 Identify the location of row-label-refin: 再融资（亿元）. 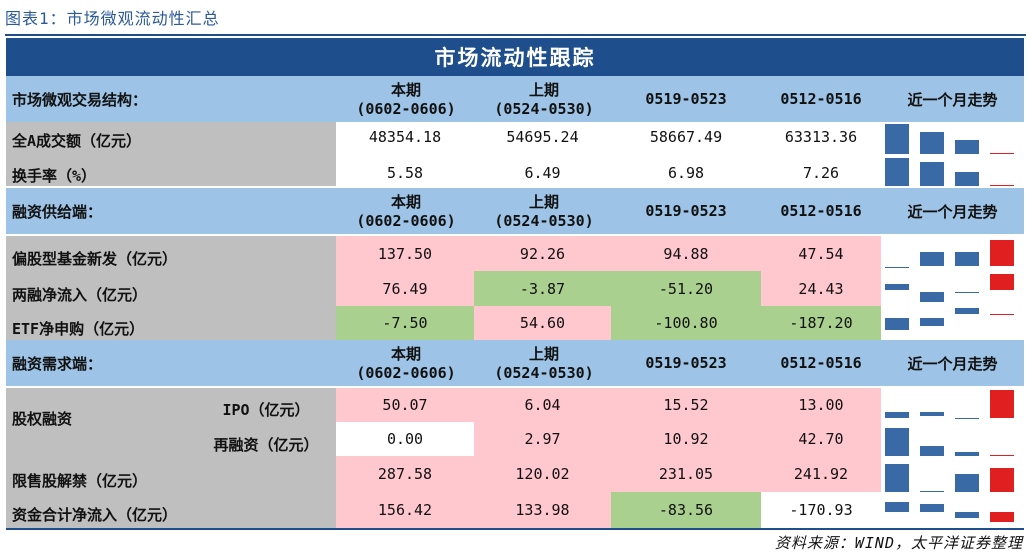
(266, 444).